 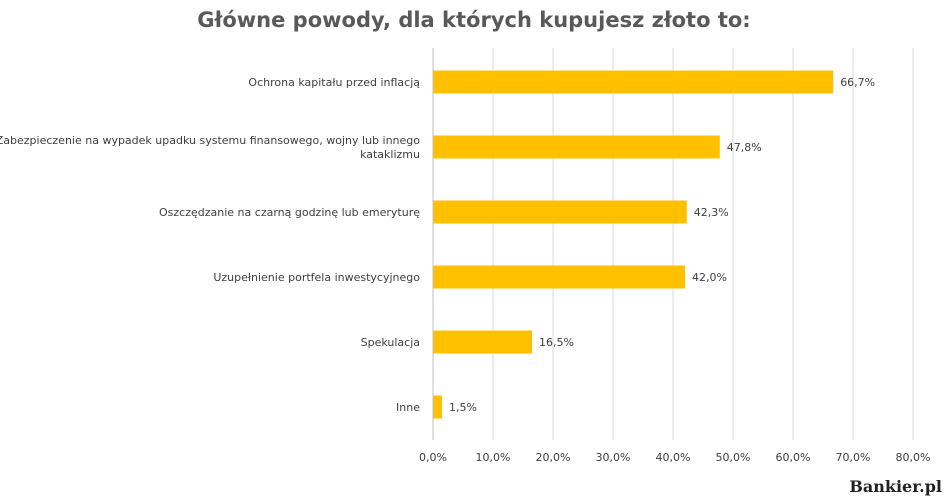 I want to click on value-label: 16,5%, so click(x=556, y=342).